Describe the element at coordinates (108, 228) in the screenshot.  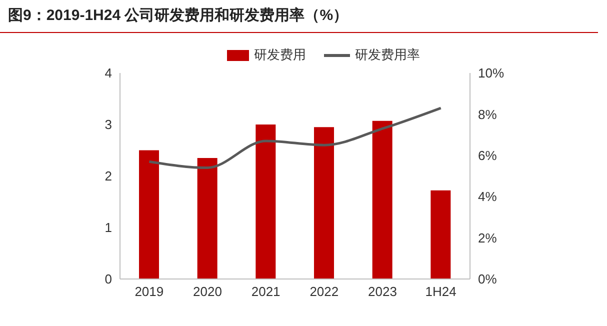
I see `y-tick-label: 1` at that location.